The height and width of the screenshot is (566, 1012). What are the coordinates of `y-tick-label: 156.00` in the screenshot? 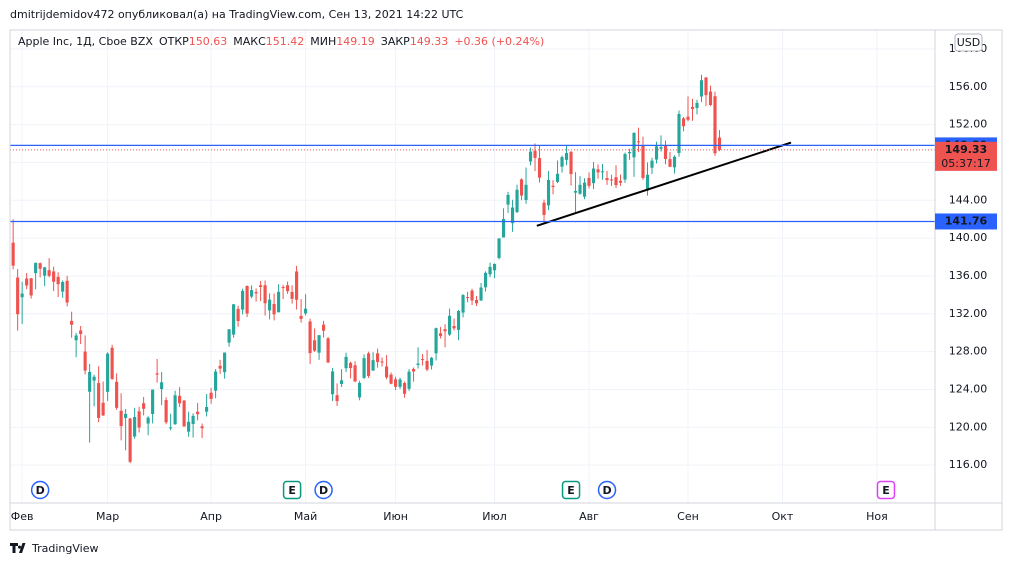 It's located at (968, 86).